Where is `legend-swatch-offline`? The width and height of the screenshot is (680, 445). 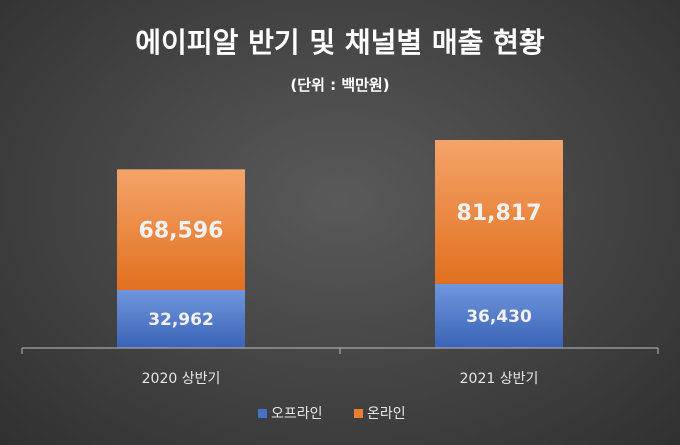
legend-swatch-offline is located at coordinates (262, 413).